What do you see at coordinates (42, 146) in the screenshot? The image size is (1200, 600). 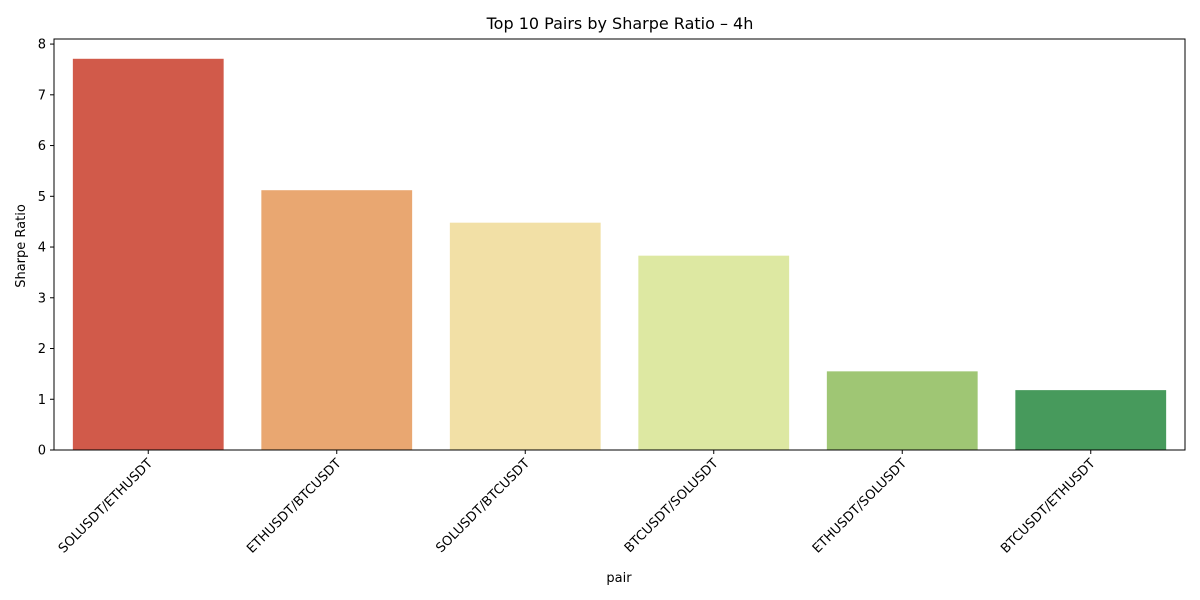 I see `y-tick-label: 6` at bounding box center [42, 146].